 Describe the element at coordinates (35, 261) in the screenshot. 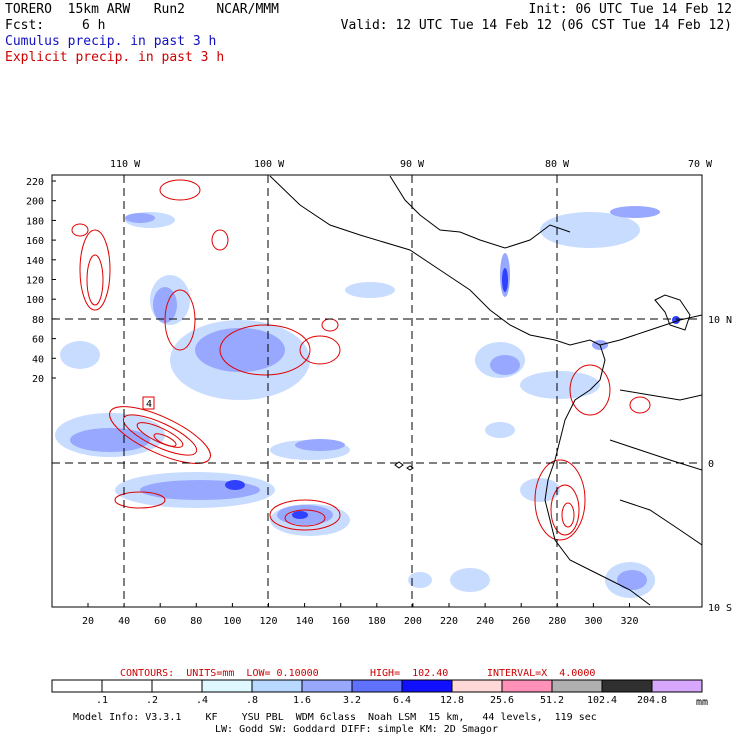

I see `y-tick-label: 140` at that location.